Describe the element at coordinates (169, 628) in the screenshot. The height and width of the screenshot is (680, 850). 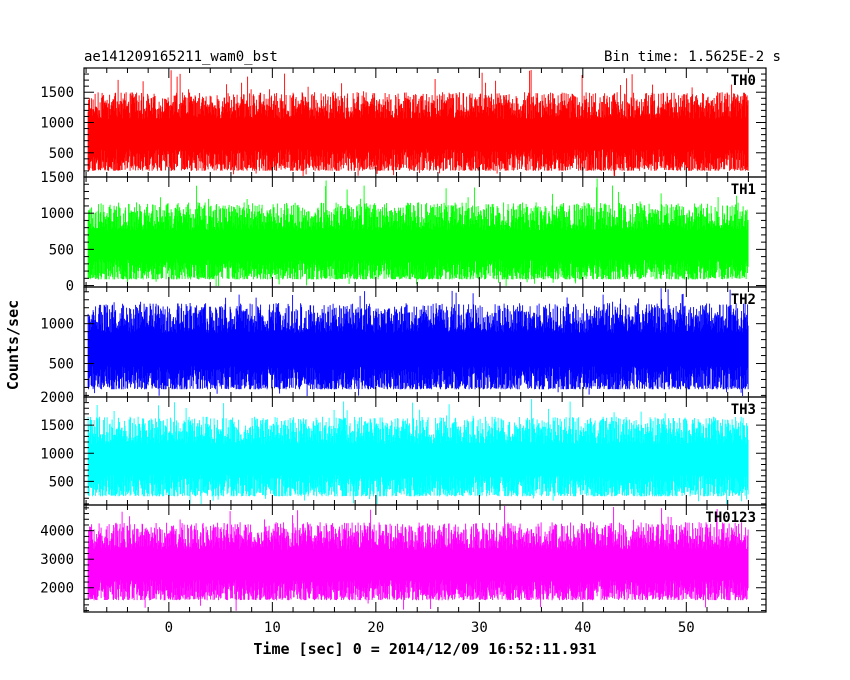
I see `x-tick-label: 0` at that location.